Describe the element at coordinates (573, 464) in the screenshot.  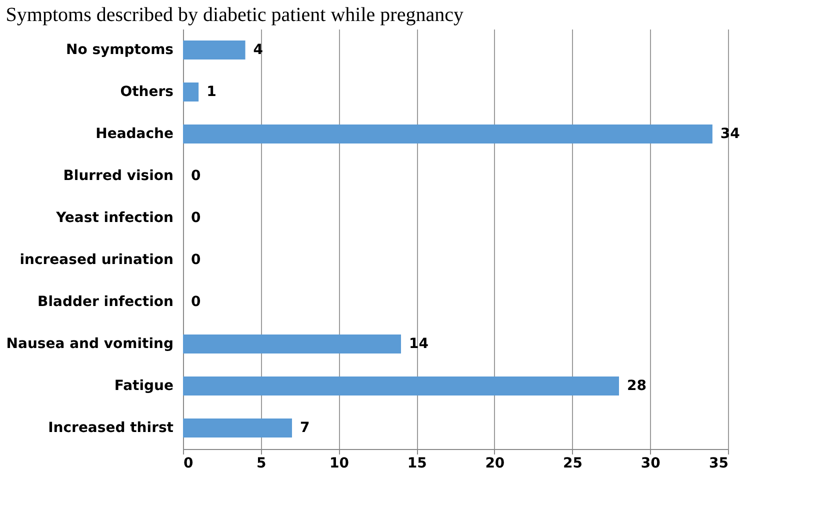
I see `x-tick-label: 25` at that location.